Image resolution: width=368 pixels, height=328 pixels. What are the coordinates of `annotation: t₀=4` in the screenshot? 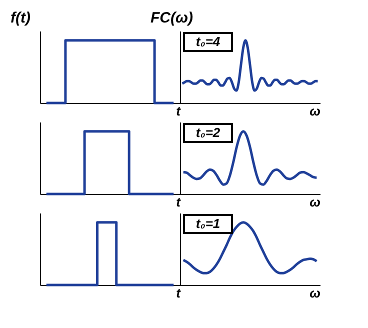 It's located at (208, 41).